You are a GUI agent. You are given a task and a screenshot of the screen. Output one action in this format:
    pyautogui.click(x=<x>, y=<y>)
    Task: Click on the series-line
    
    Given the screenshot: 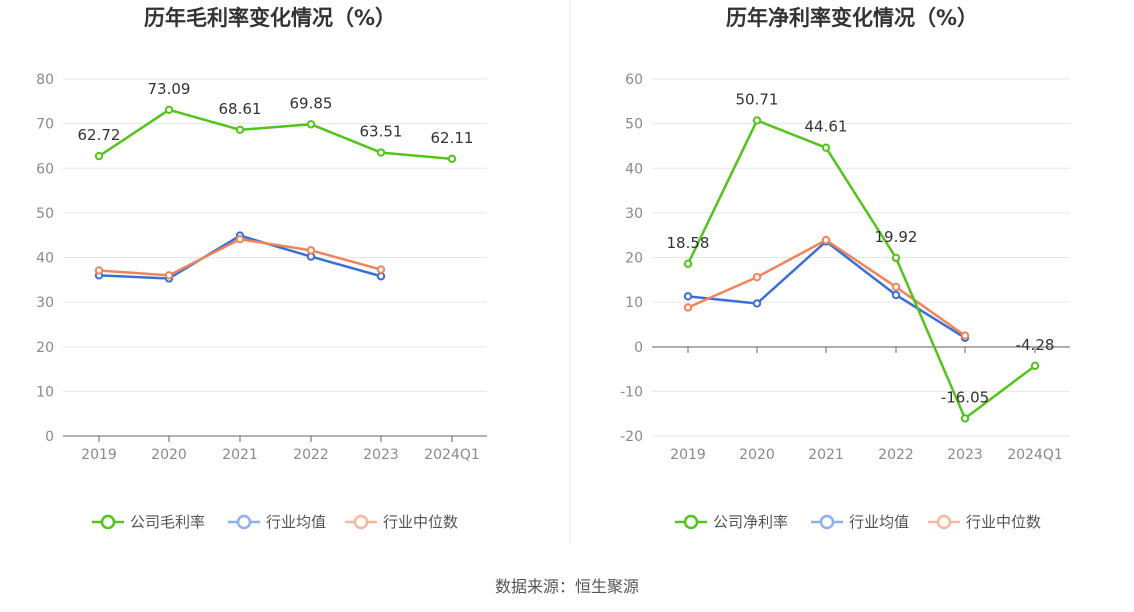 What is the action you would take?
    pyautogui.click(x=275, y=134)
    